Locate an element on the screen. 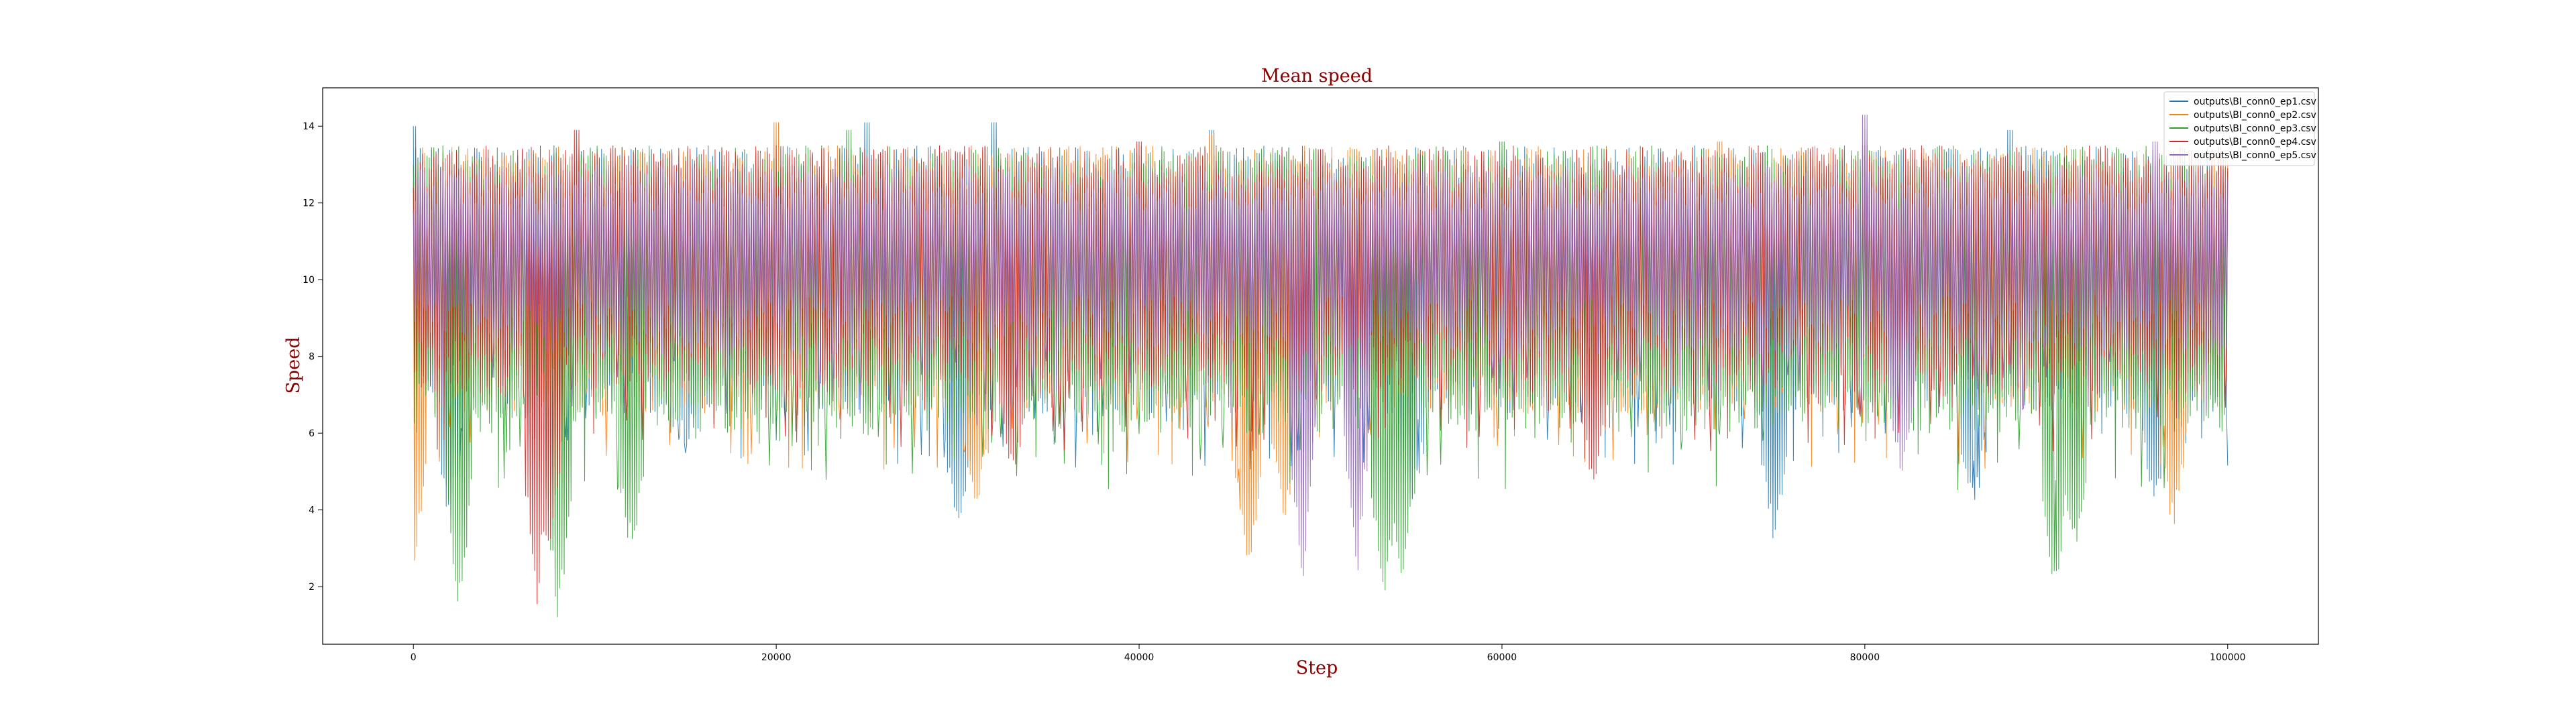 The image size is (2576, 724). legend-label: outputs\BI_conn0_ep3.csv is located at coordinates (2255, 128).